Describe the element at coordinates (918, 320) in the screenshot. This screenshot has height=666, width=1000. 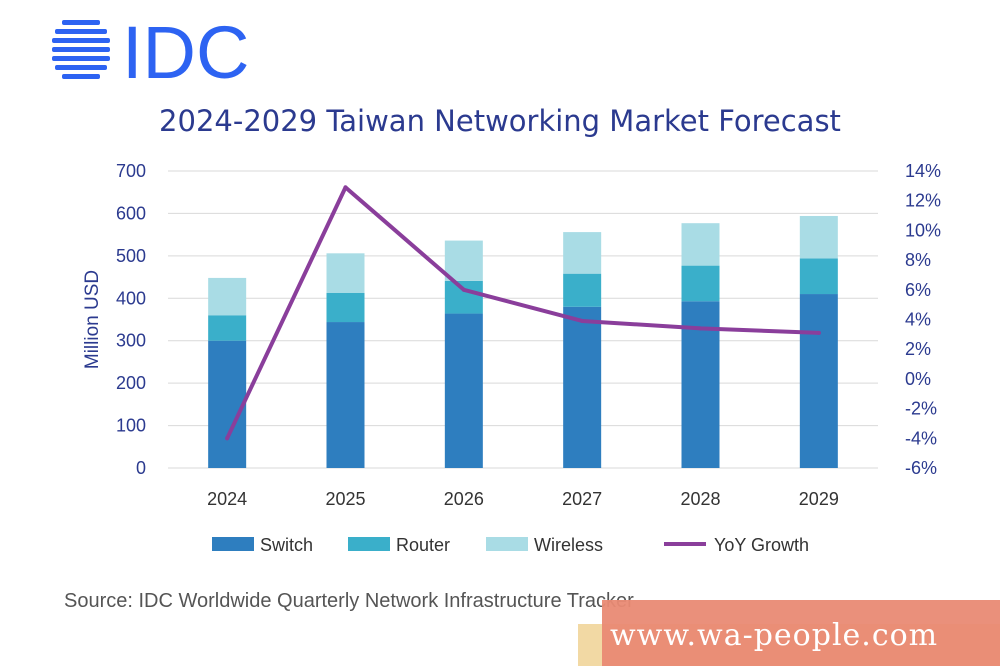
I see `y2-tick-label: 4%` at that location.